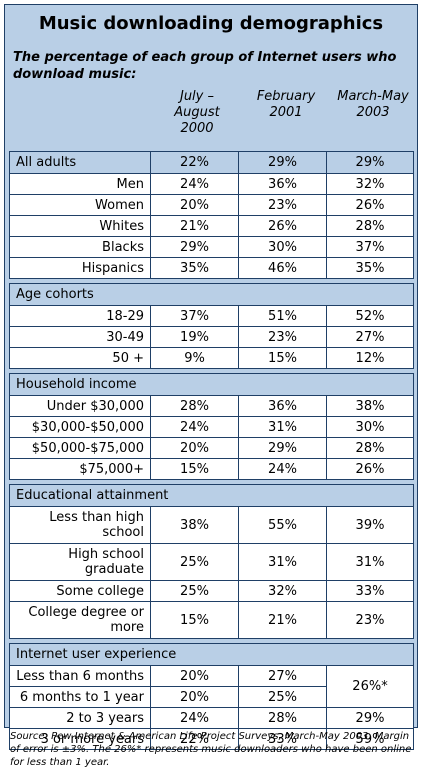  I want to click on table-row: 2 to 3 years 24% 28% 29%, so click(211, 718).